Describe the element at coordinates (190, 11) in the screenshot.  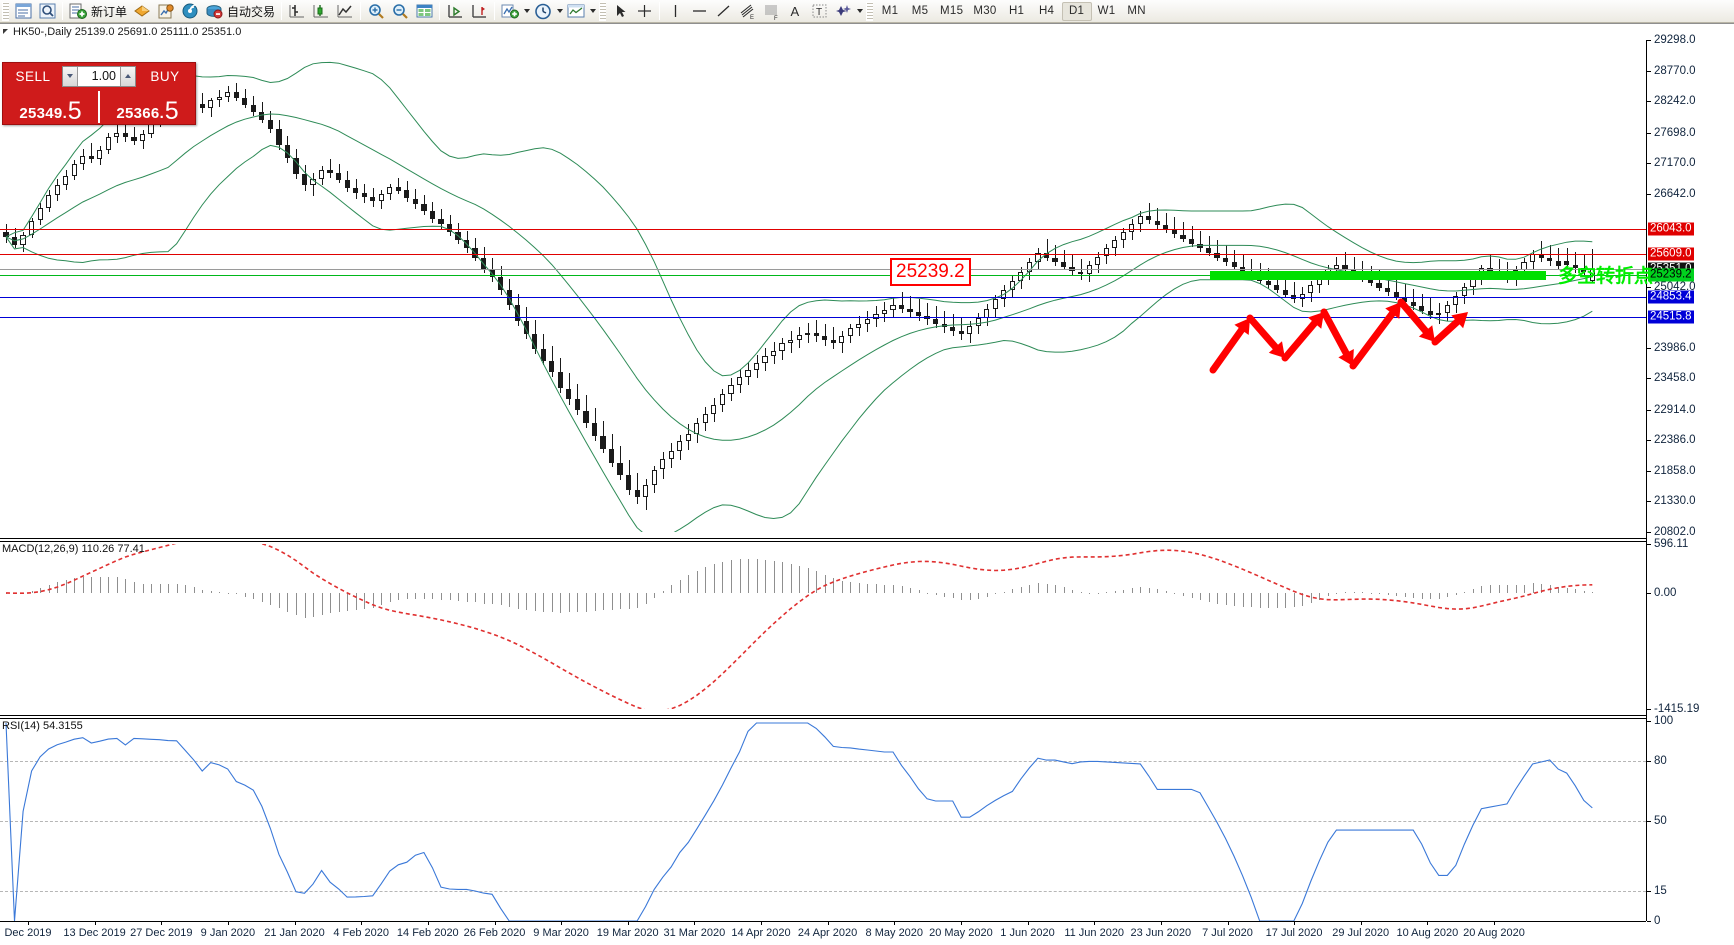
I see `signal-icon` at that location.